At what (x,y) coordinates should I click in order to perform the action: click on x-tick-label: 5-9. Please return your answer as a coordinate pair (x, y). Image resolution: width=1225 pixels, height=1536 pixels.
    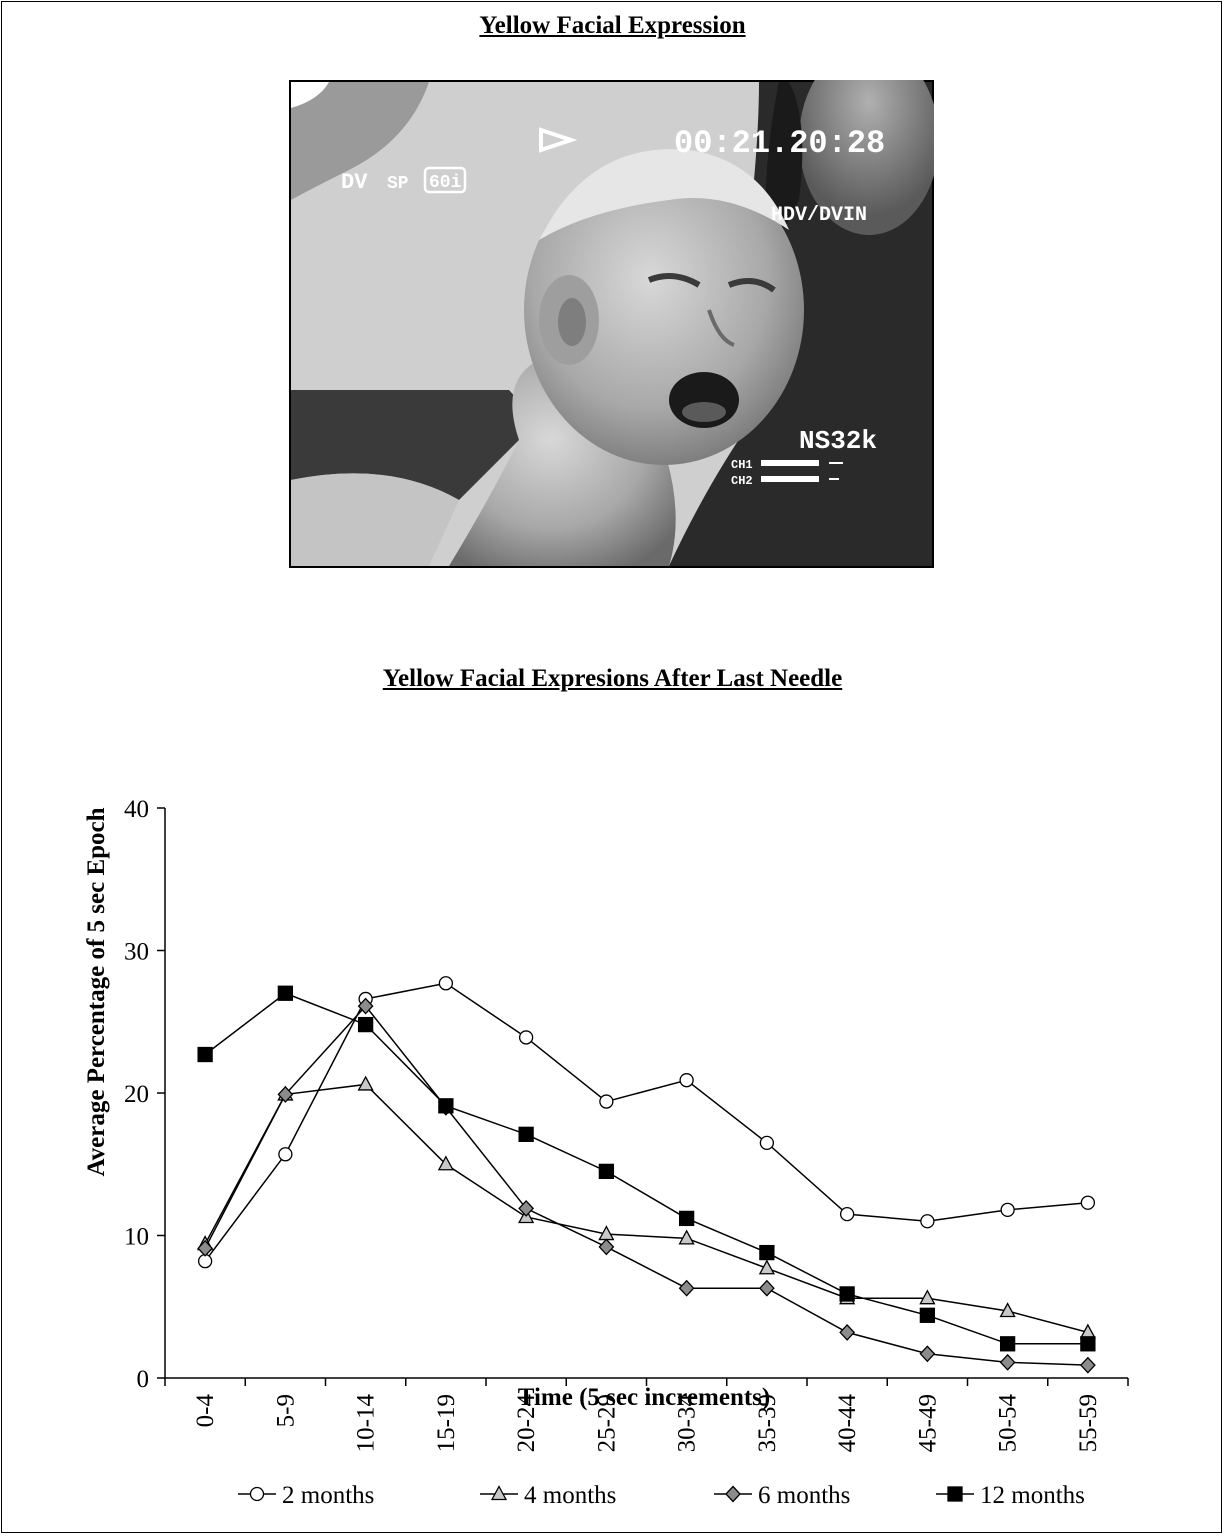
    Looking at the image, I should click on (285, 1410).